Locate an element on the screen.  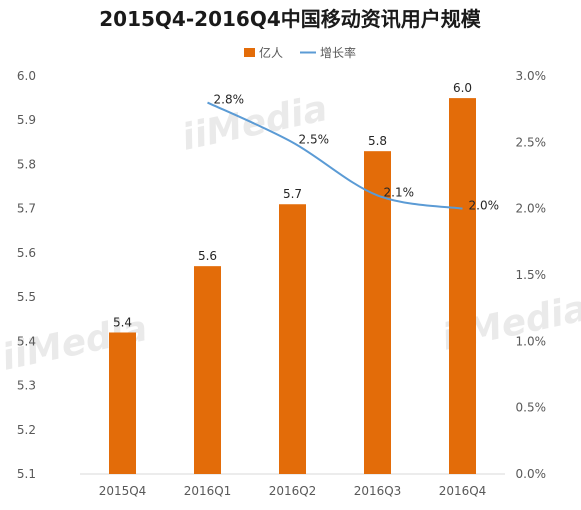
bar-data-label: 6.0 is located at coordinates (462, 88).